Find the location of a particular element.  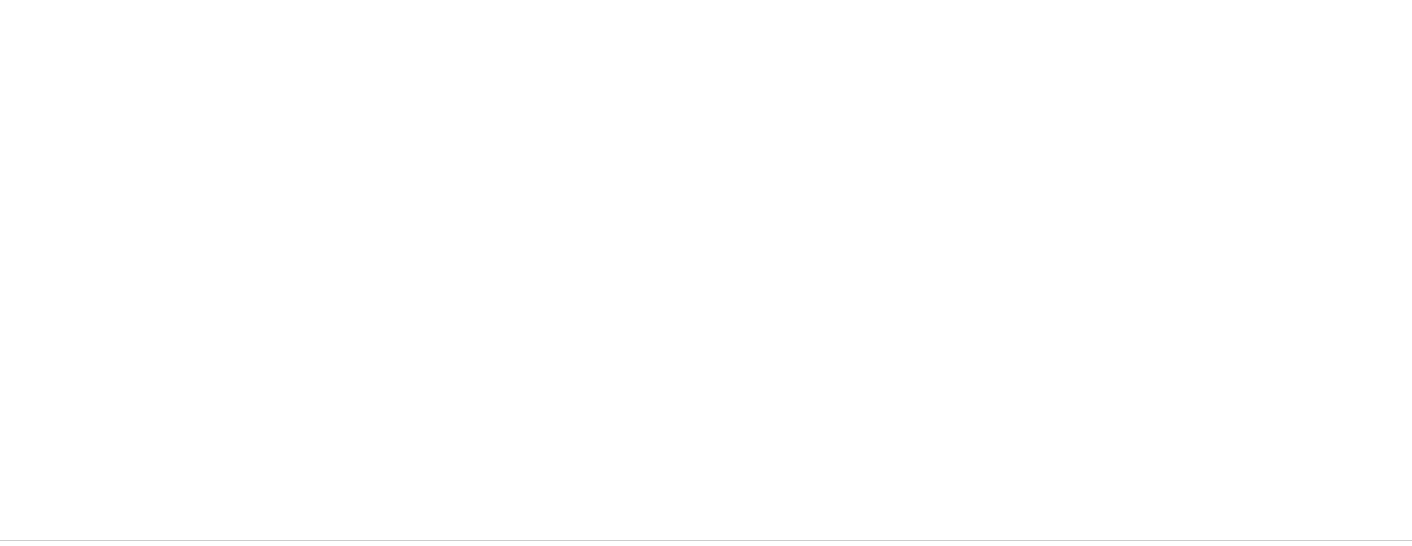

bottom-divider-bar is located at coordinates (706, 543).